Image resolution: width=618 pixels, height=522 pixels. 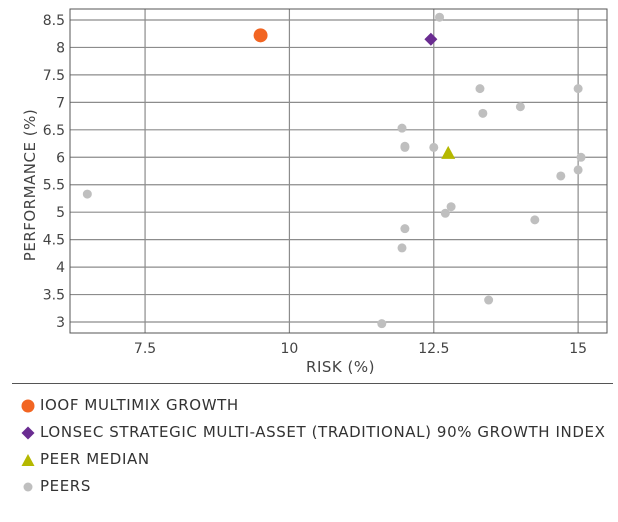 I want to click on lonsec-index-point, so click(x=431, y=39).